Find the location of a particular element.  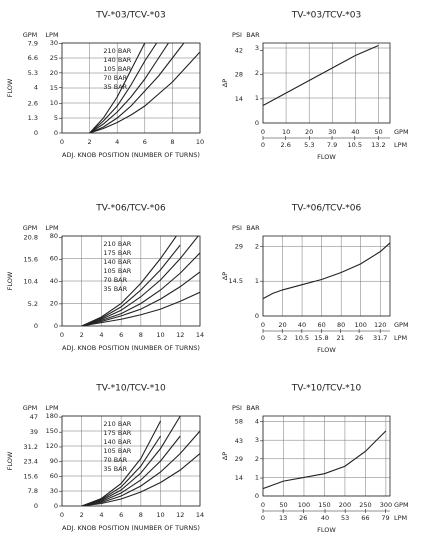

x-tick-label: 30 is located at coordinates (332, 132).